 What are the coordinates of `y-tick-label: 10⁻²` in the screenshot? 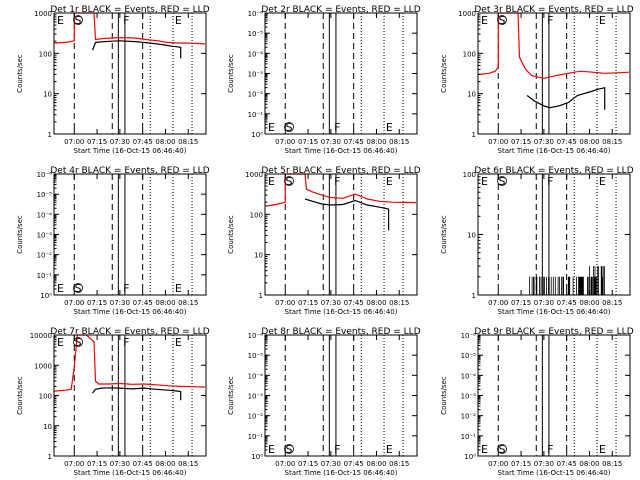 It's located at (256, 95).